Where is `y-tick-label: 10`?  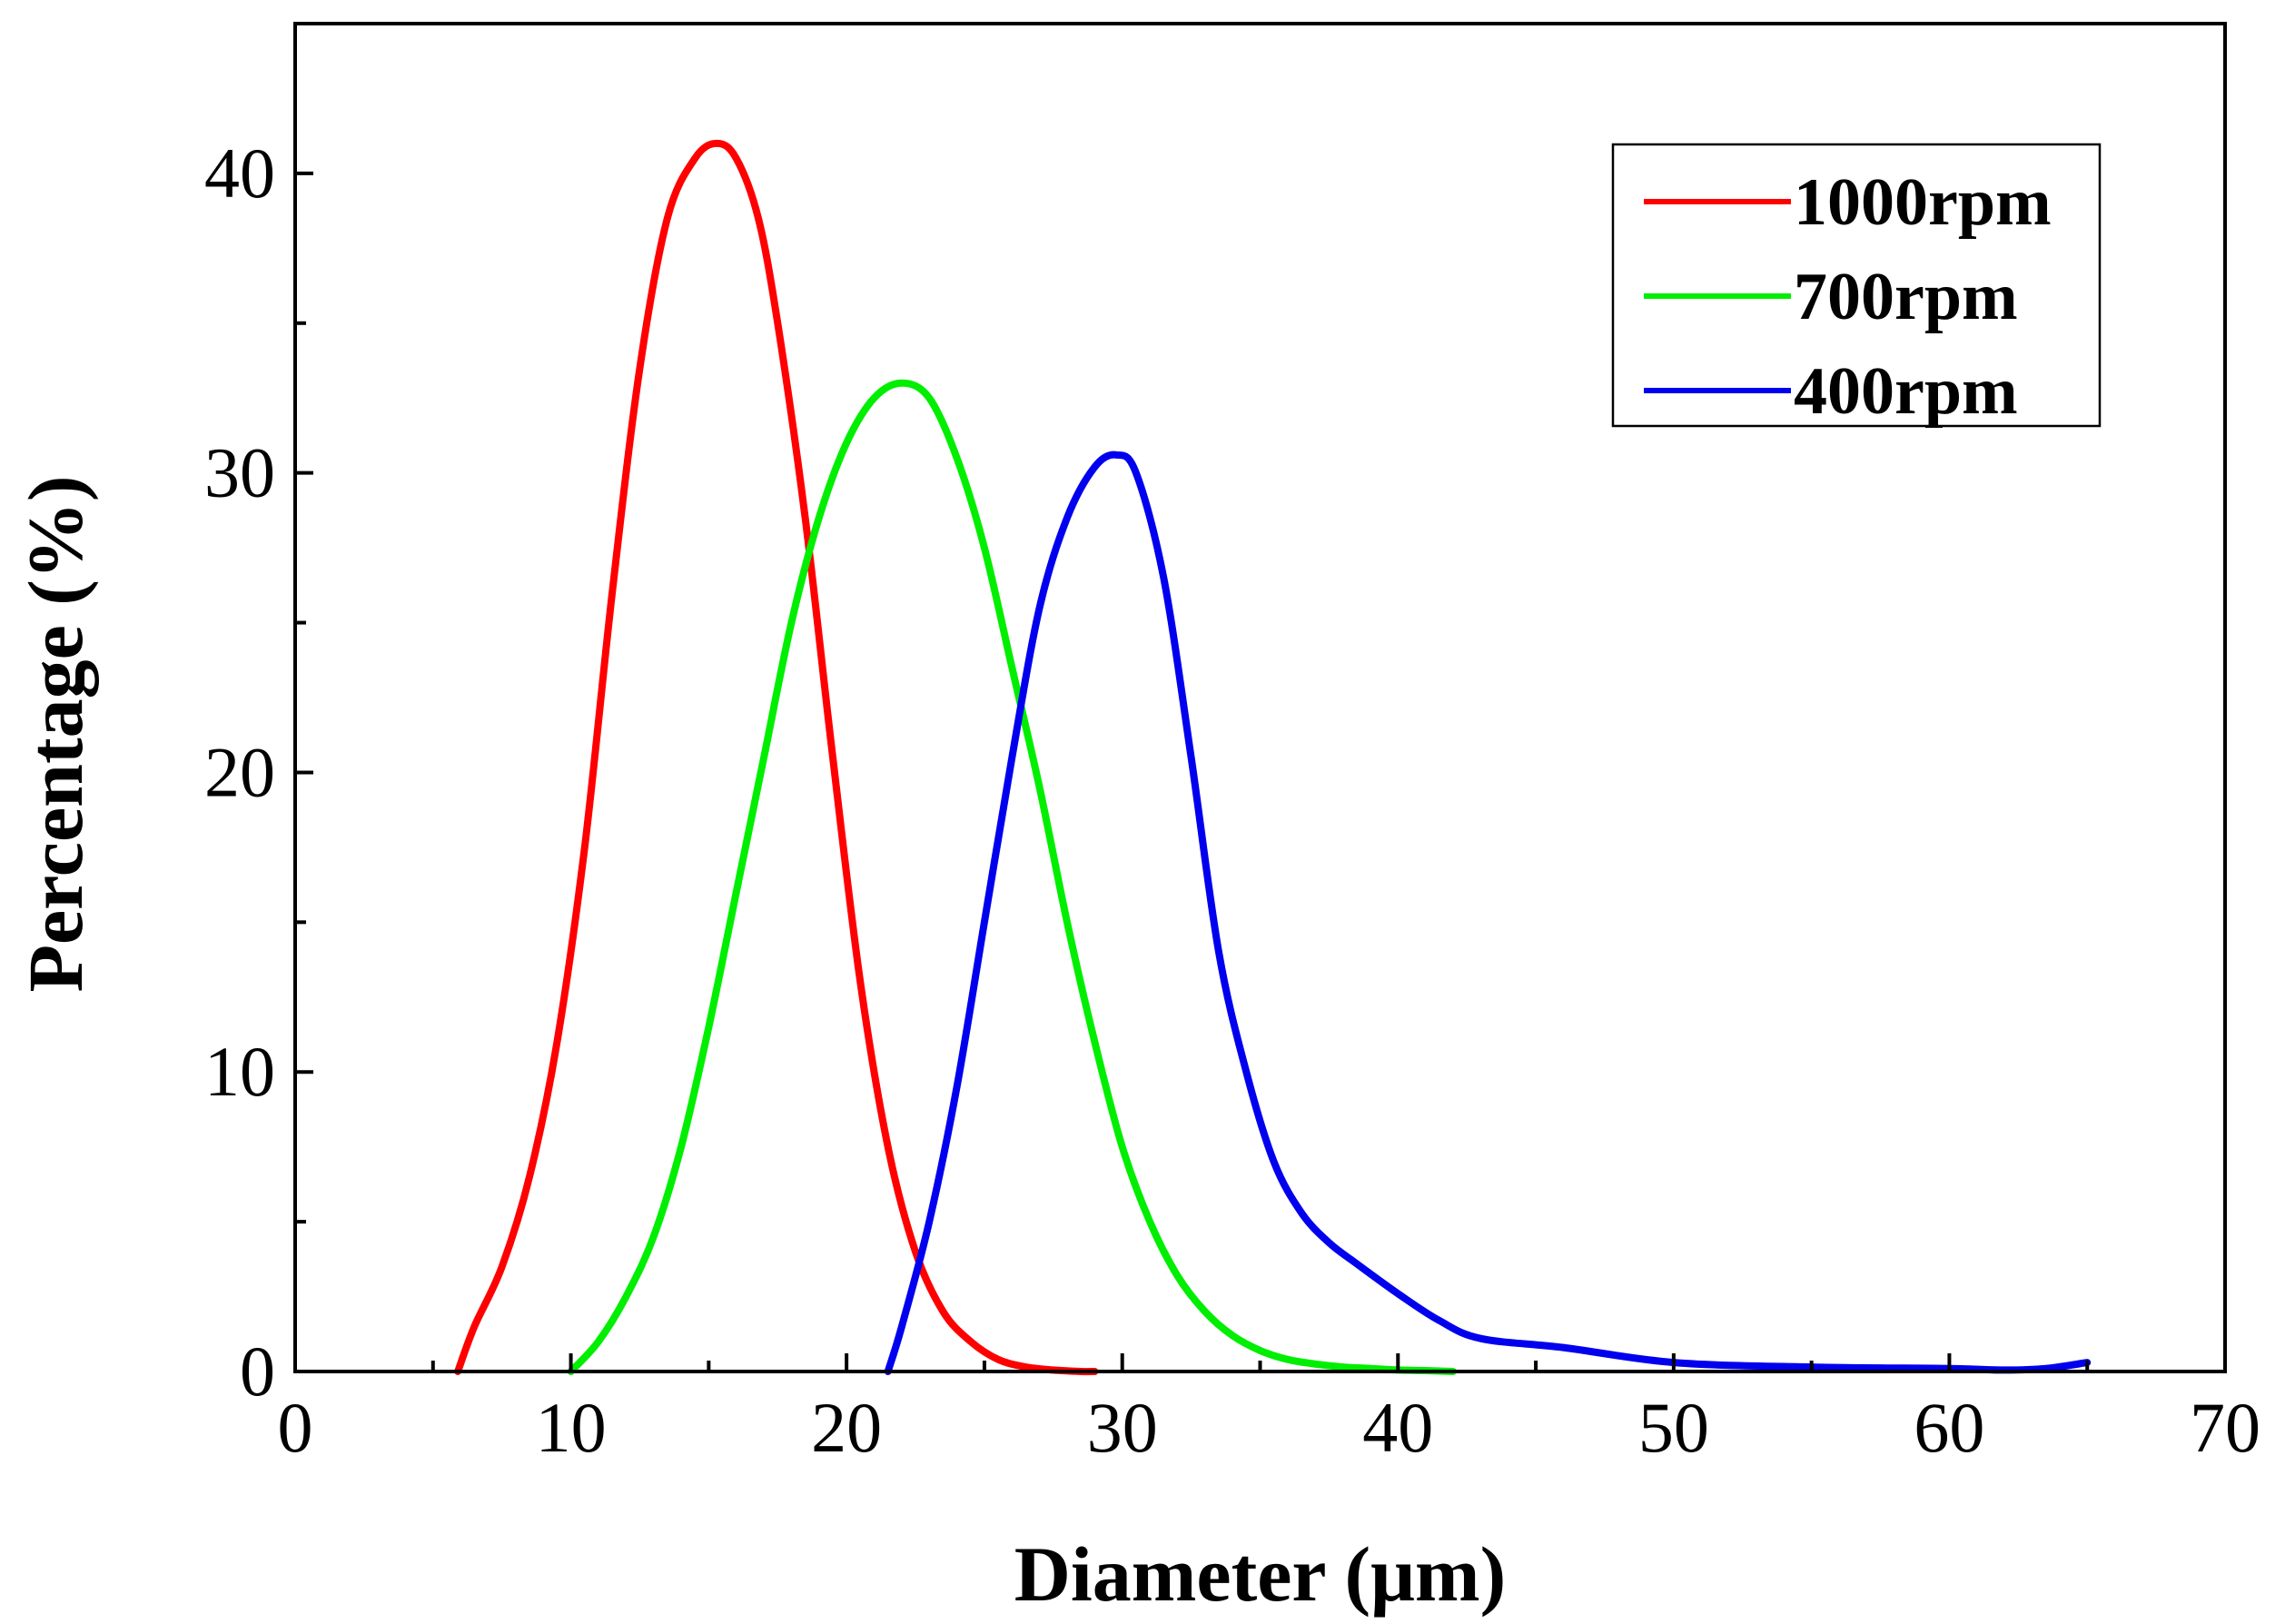
y-tick-label: 10 is located at coordinates (240, 1071).